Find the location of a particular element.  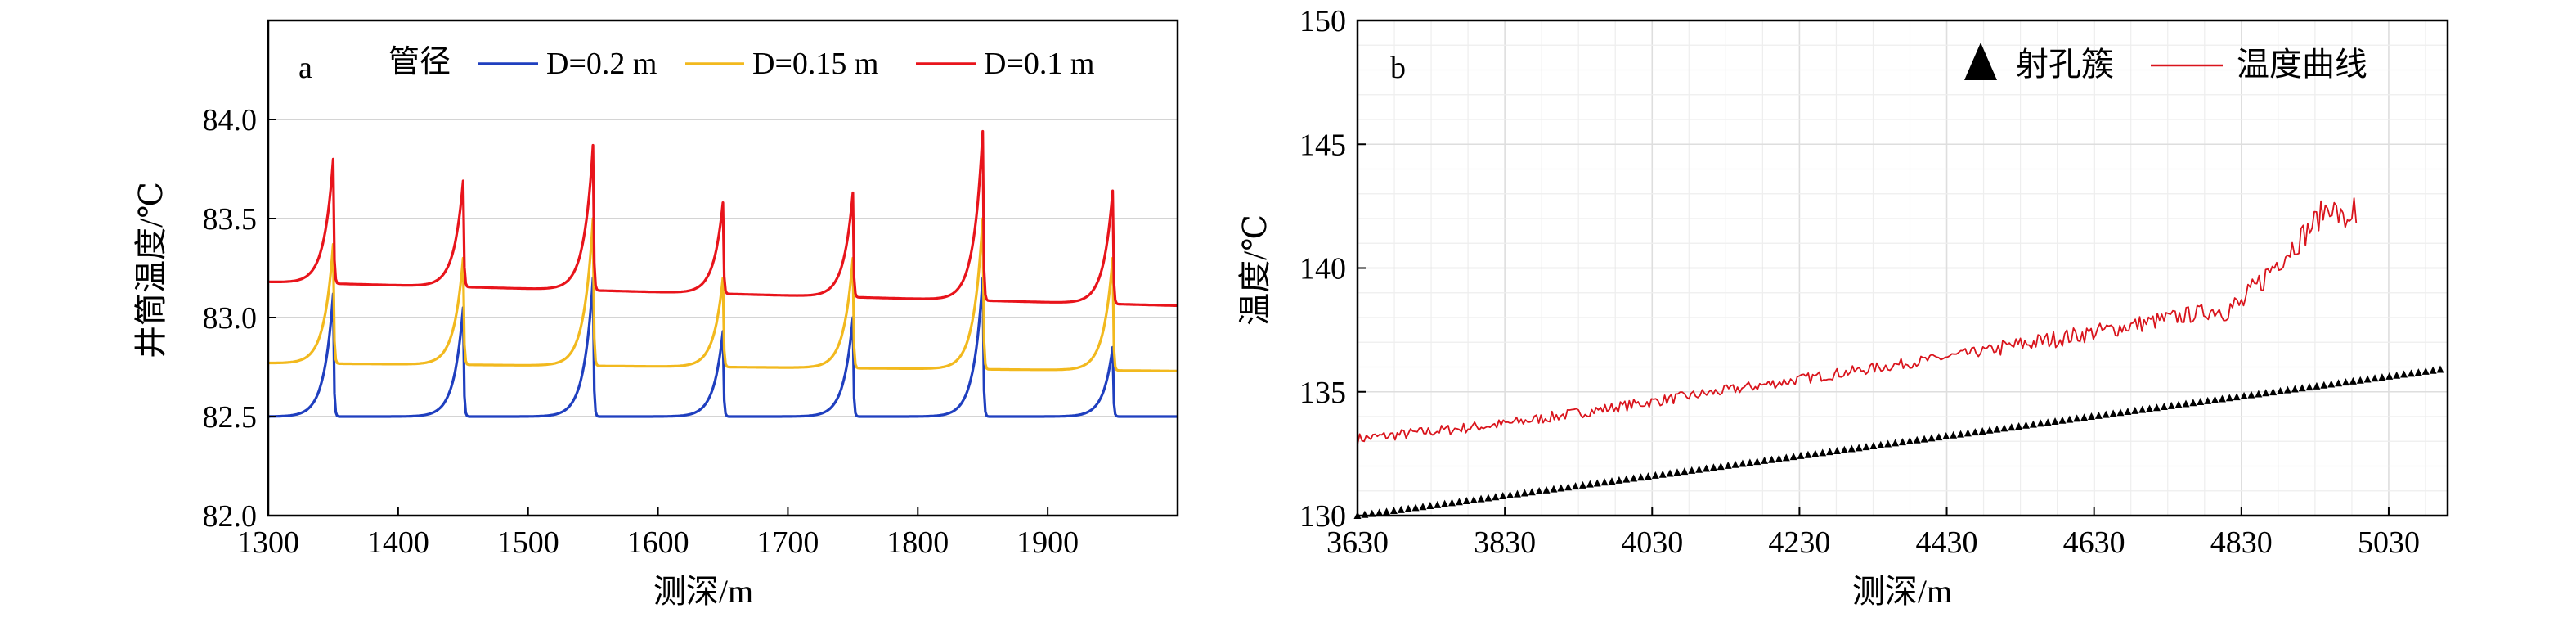

chart-b-x-tick-label: 4630 is located at coordinates (2094, 542).